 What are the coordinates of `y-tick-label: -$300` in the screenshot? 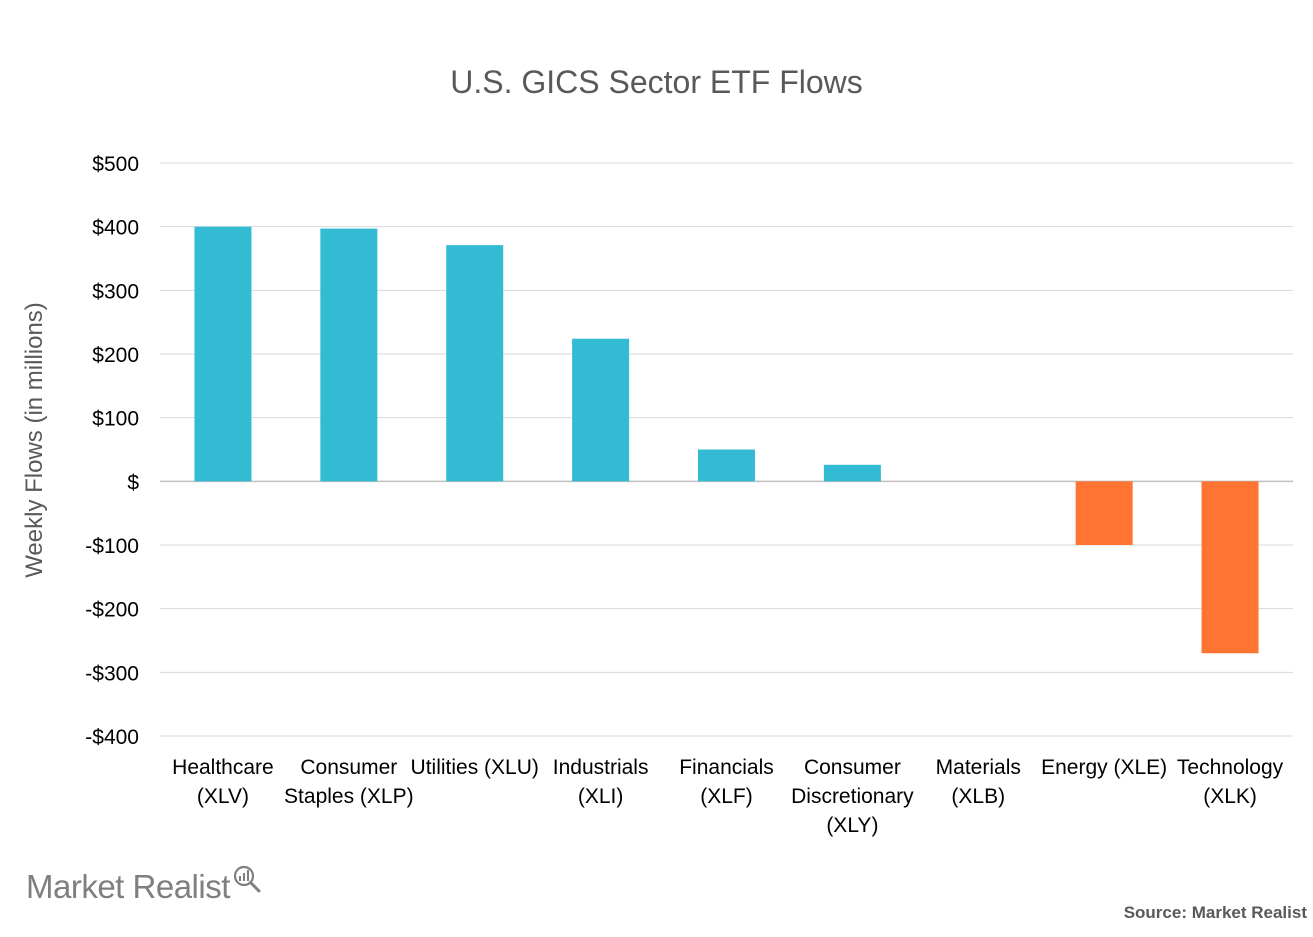 It's located at (112, 673).